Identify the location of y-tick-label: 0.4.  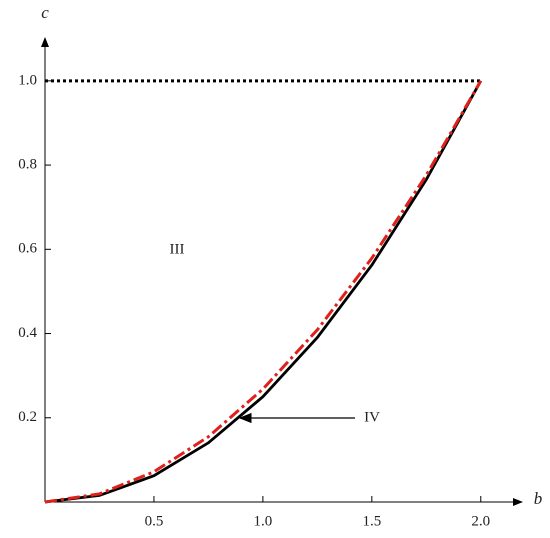
(27, 333).